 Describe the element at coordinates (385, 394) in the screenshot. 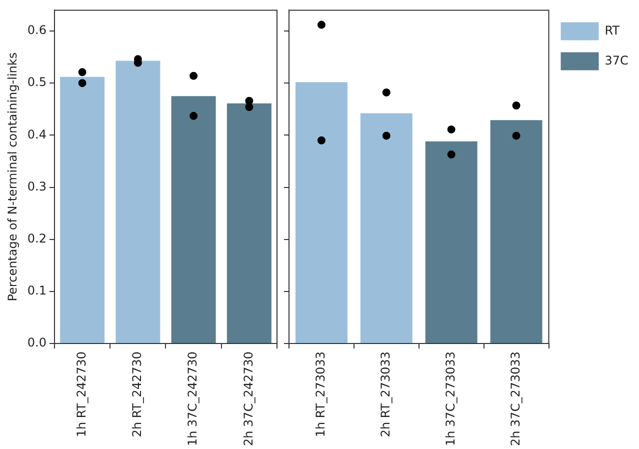

I see `x-tick-label: 2h RT_273033` at that location.